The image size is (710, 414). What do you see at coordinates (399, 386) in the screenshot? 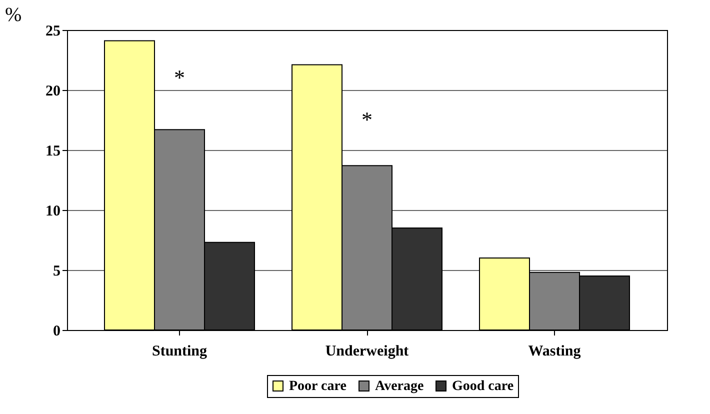
I see `legend-label: Average` at bounding box center [399, 386].